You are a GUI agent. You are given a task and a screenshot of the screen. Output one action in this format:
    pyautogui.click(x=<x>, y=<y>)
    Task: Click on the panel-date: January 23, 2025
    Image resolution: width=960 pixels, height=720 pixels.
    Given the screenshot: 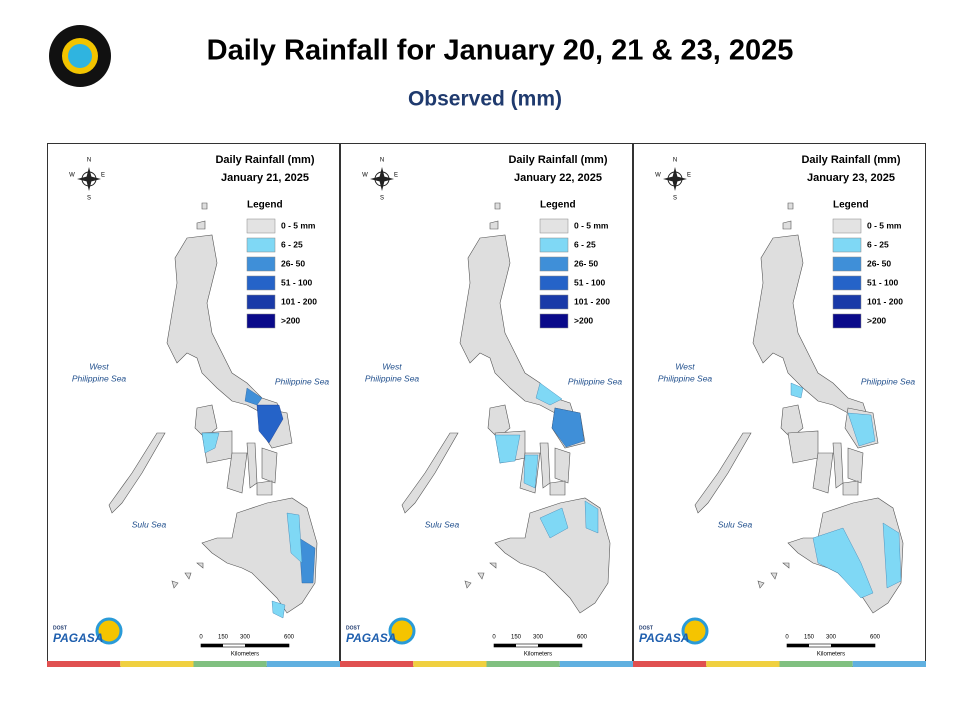 What is the action you would take?
    pyautogui.click(x=851, y=178)
    